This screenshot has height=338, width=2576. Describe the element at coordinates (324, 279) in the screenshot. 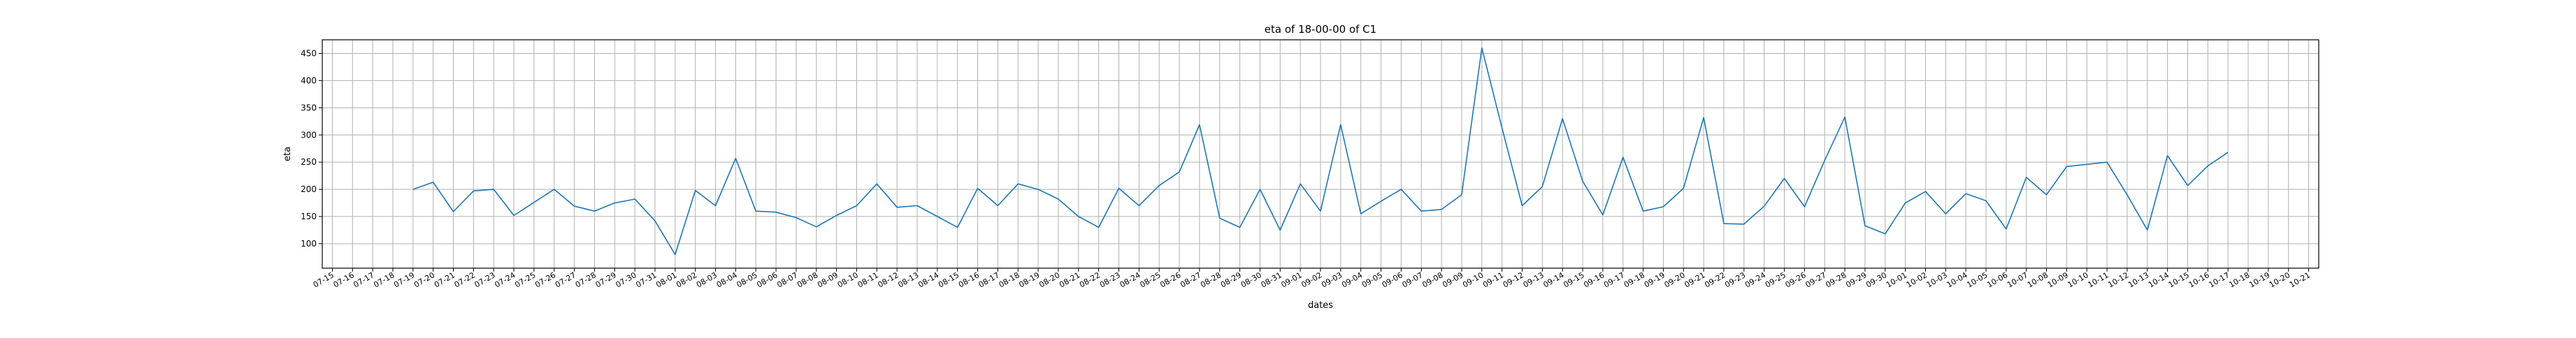

I see `x-tick-label: 07-15` at that location.